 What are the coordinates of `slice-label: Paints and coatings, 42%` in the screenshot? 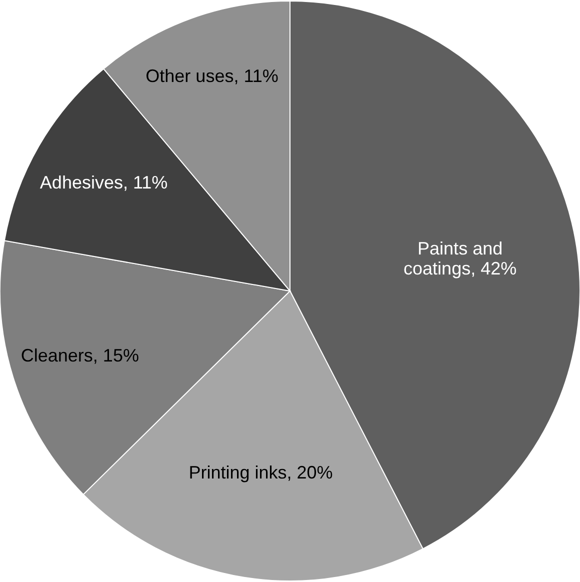 It's located at (460, 258).